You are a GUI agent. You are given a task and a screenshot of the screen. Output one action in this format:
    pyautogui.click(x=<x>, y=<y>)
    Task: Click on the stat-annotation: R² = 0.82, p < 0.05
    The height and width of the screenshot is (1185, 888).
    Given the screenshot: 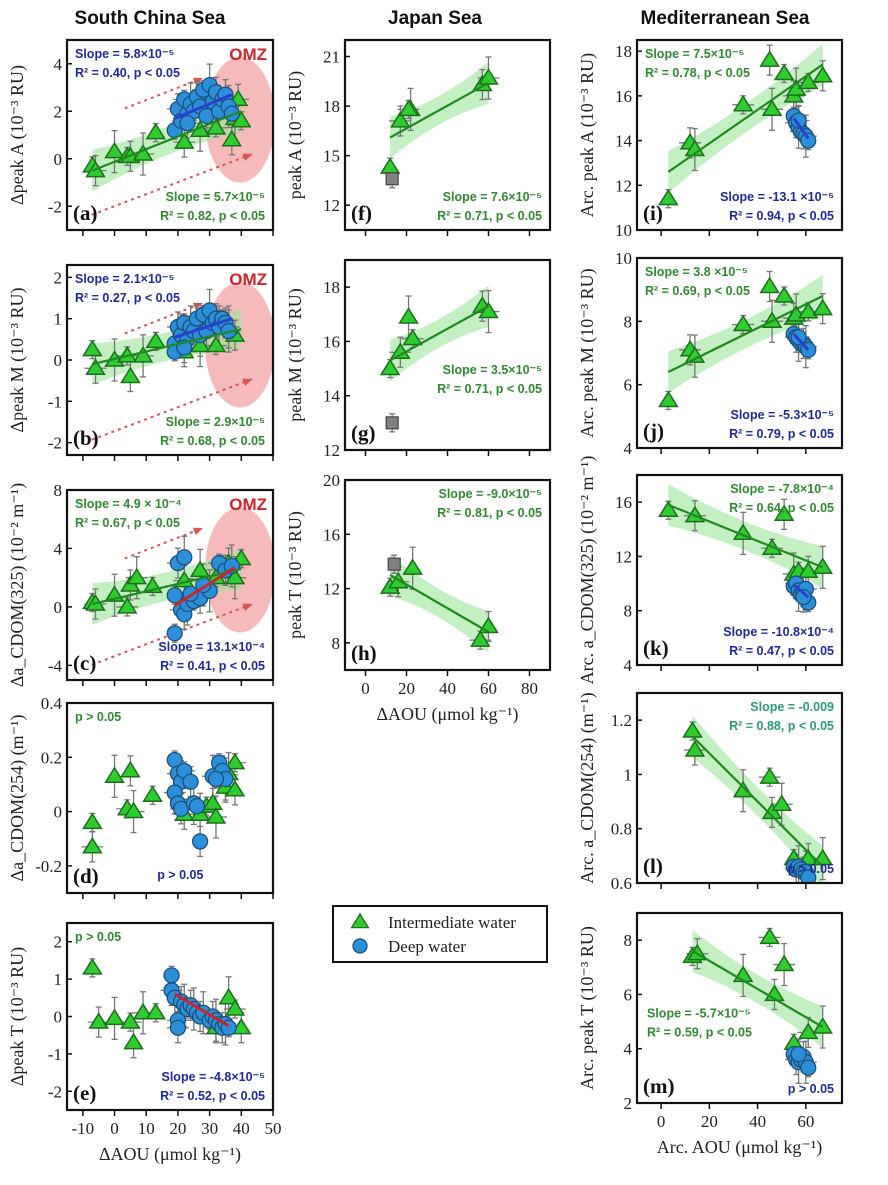 What is the action you would take?
    pyautogui.click(x=212, y=216)
    